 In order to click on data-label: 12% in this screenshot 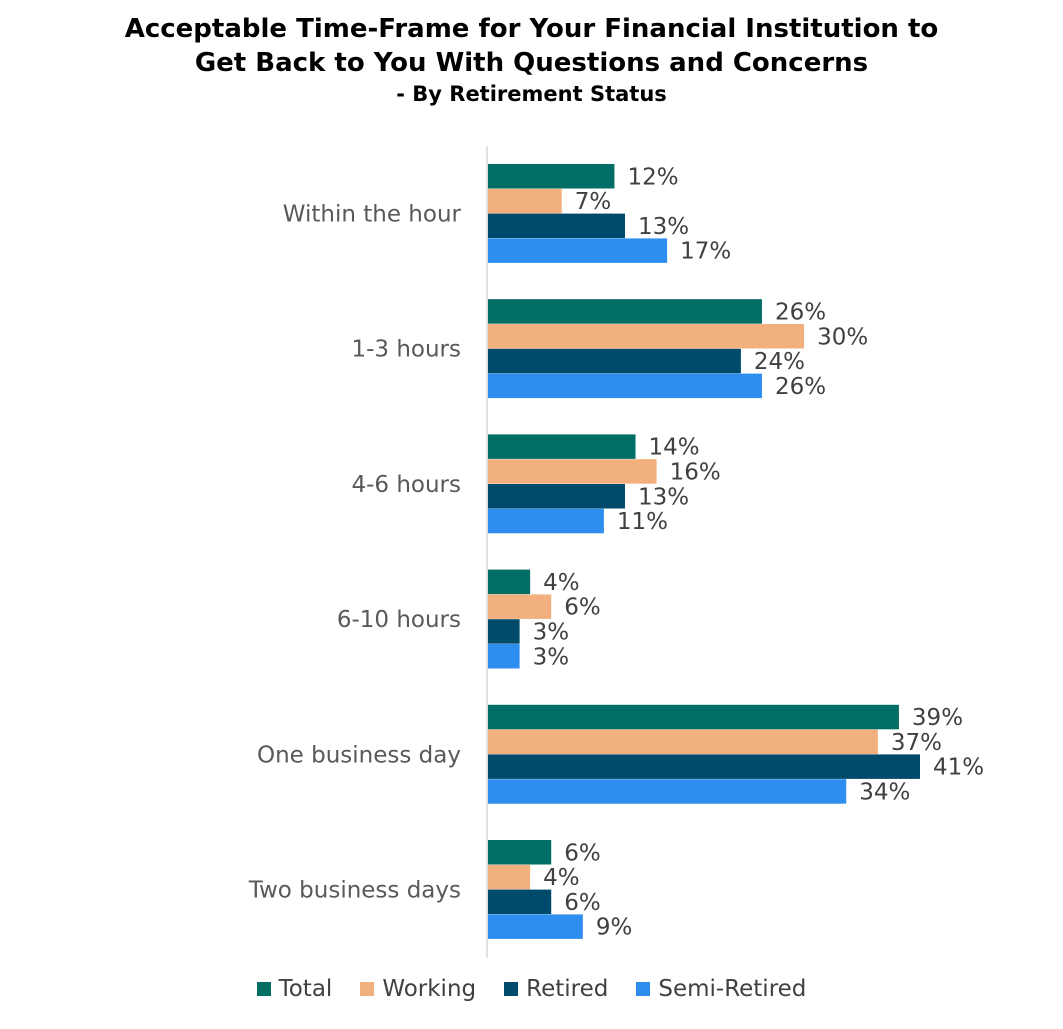, I will do `click(652, 177)`.